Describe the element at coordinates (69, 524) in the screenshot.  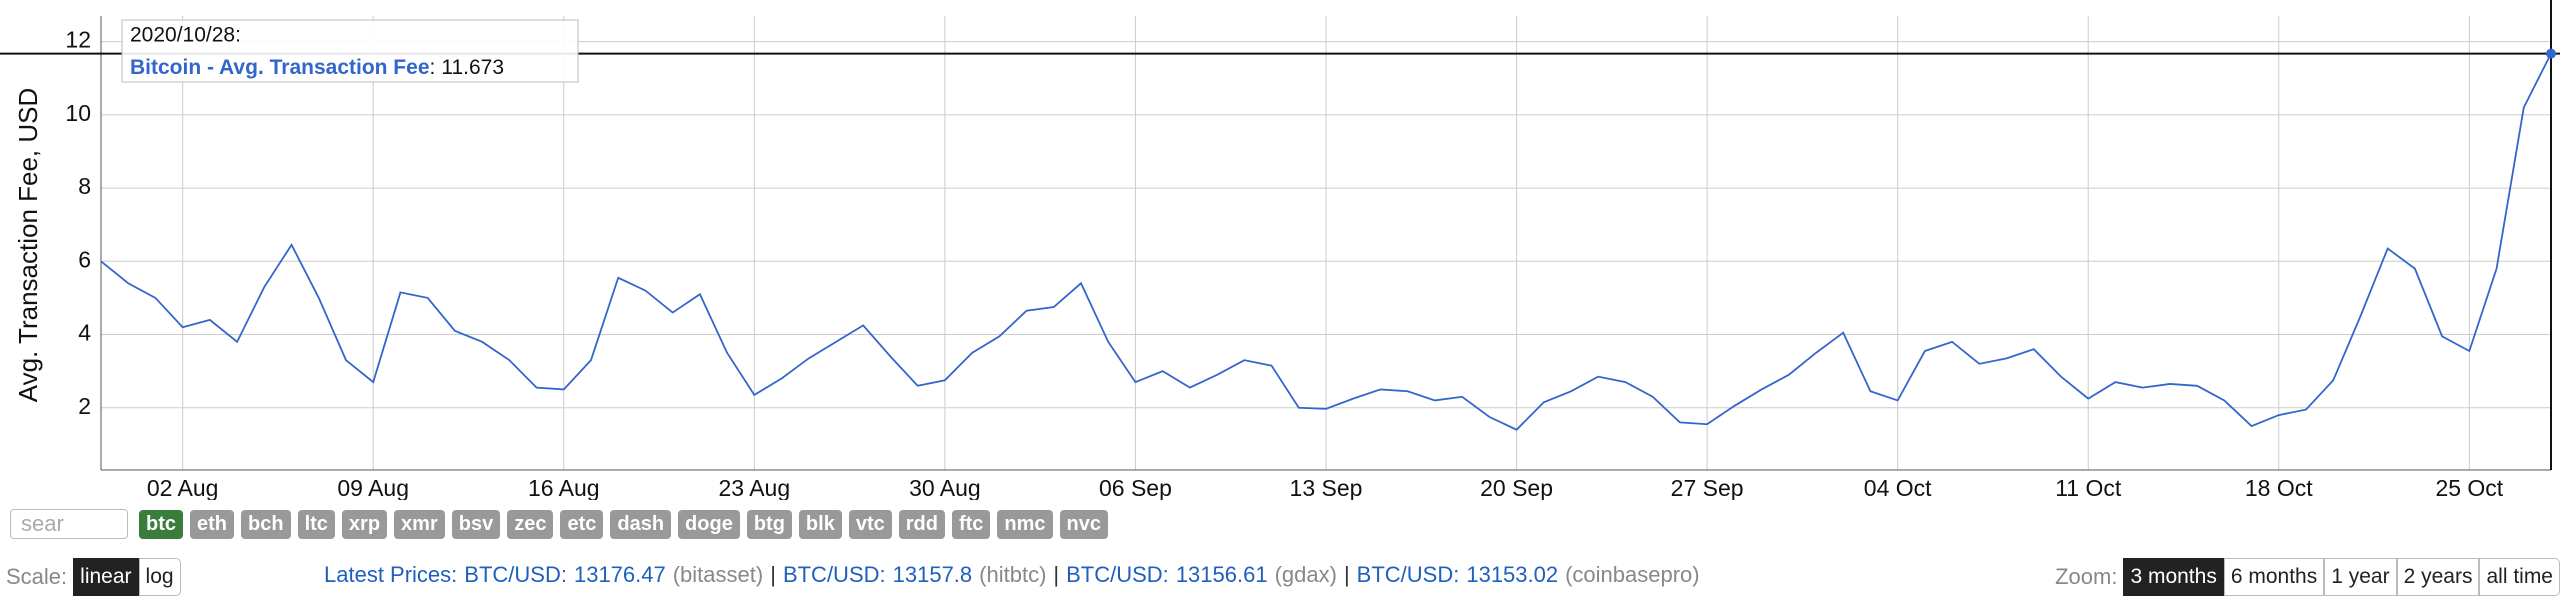
I see `search-input: sear` at that location.